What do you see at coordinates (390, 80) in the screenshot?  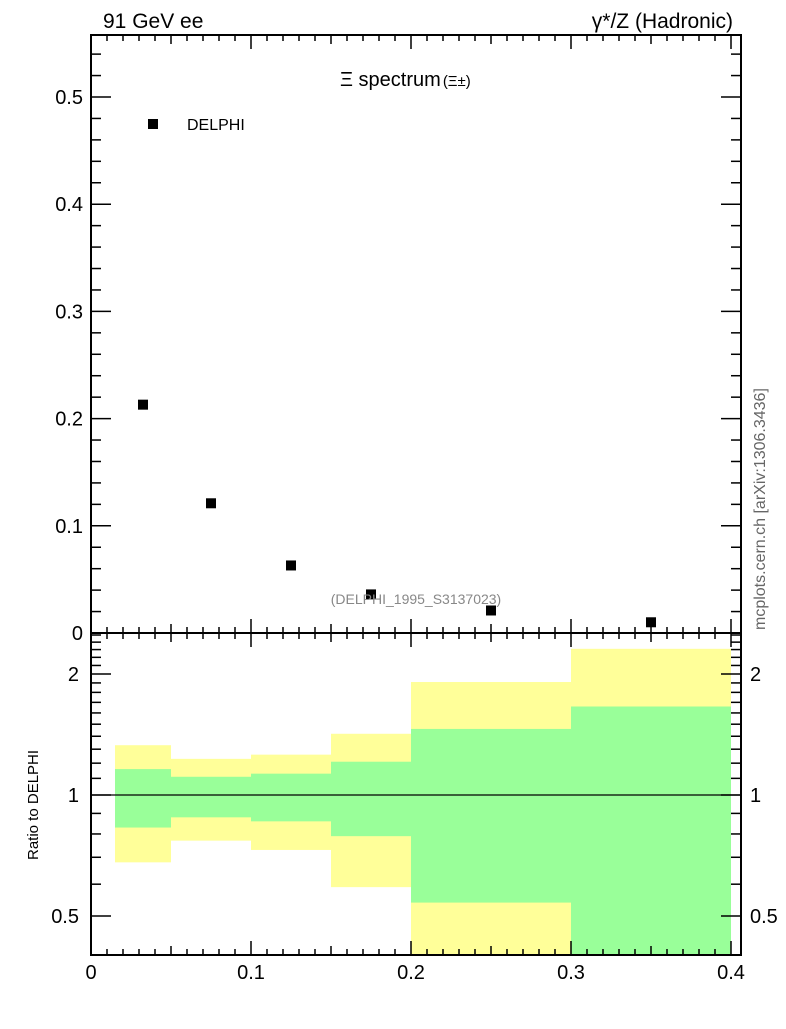 I see `chart-title-main: Ξ spectrum` at bounding box center [390, 80].